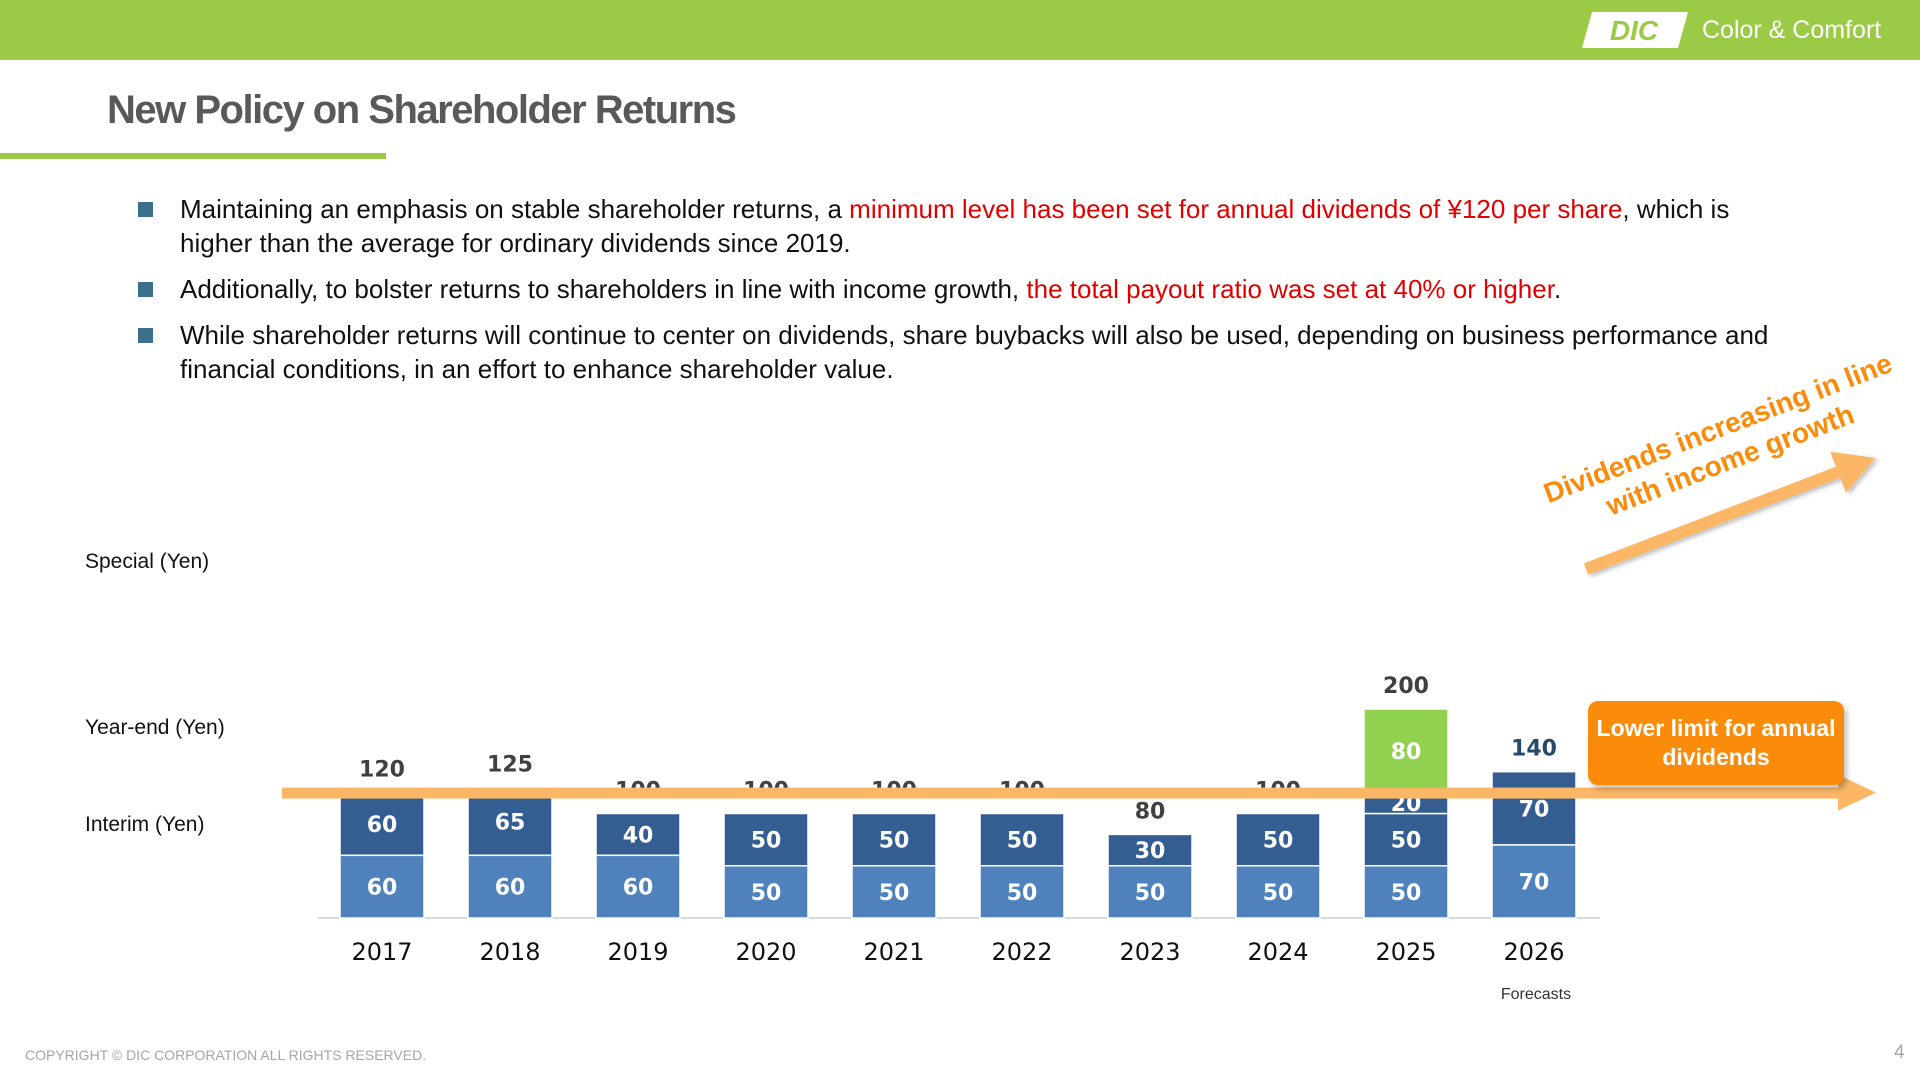 The width and height of the screenshot is (1920, 1080). What do you see at coordinates (382, 770) in the screenshot?
I see `bar-total-label: 120` at bounding box center [382, 770].